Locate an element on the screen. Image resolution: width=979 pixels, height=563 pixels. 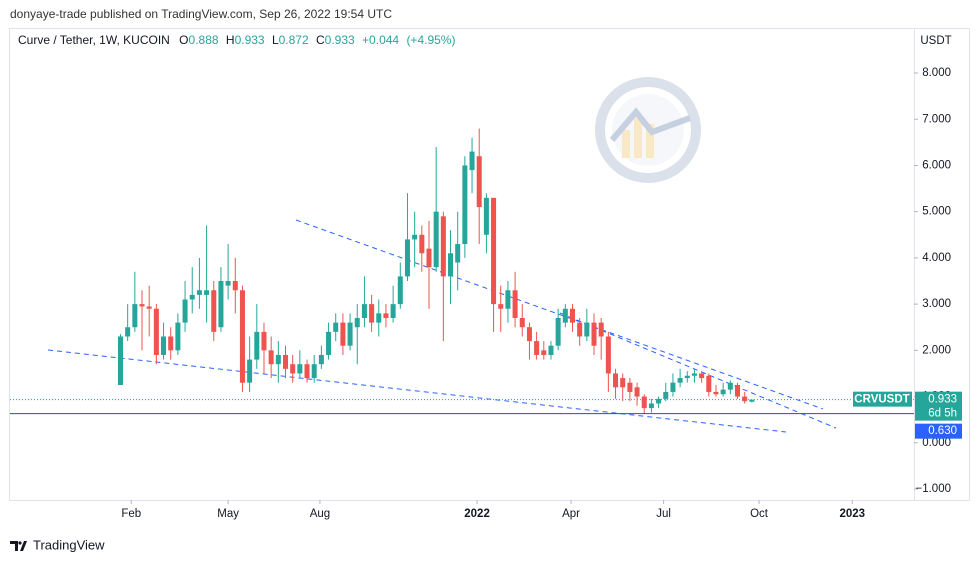
watermark is located at coordinates (648, 130).